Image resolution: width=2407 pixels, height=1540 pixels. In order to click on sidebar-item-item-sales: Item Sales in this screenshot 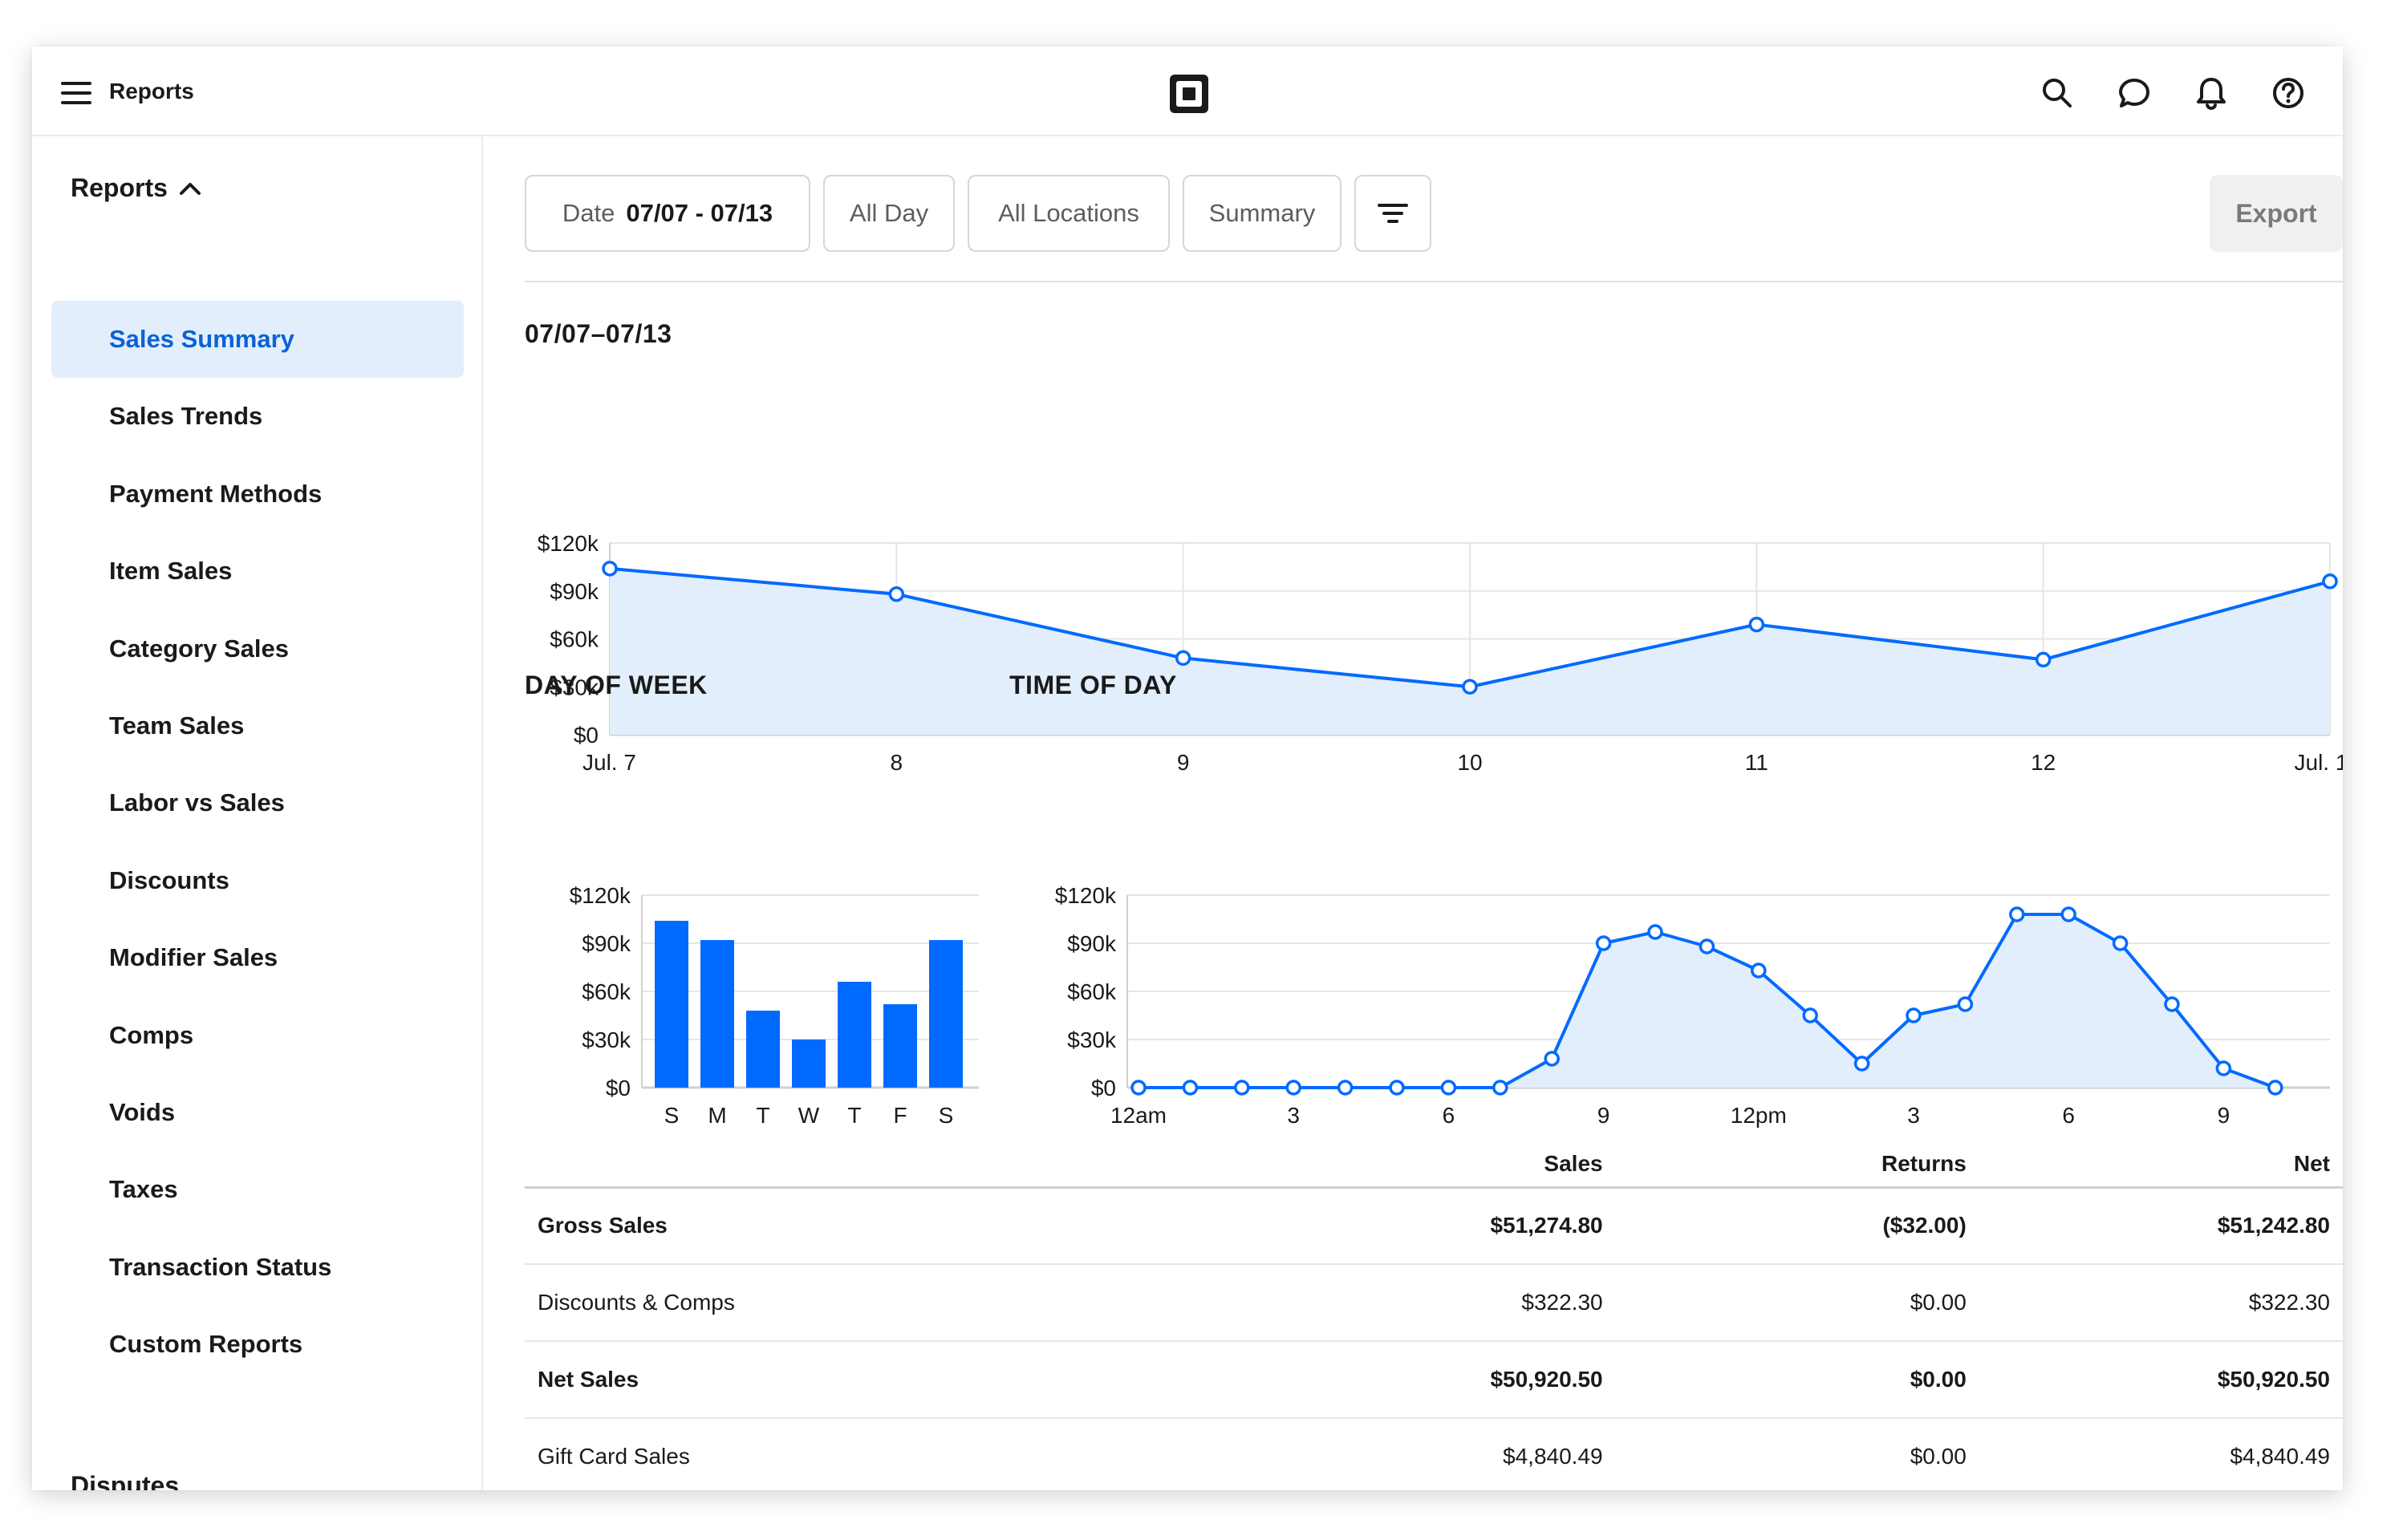, I will do `click(257, 571)`.